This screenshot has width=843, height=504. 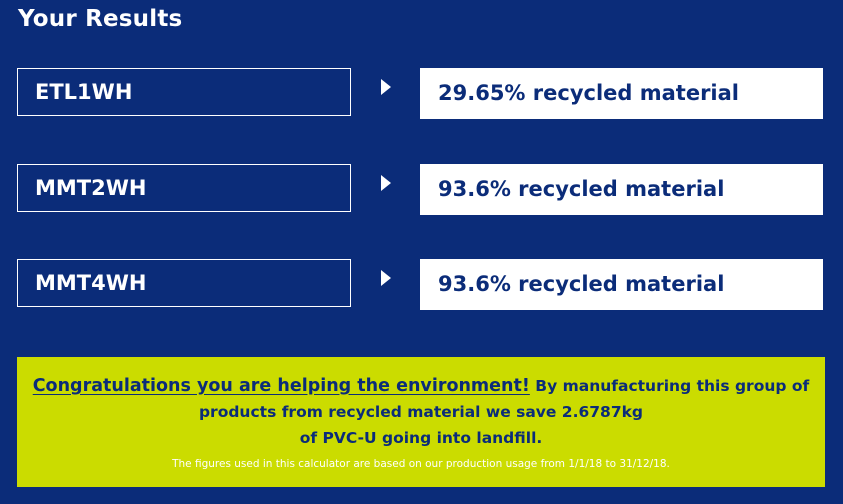 What do you see at coordinates (672, 386) in the screenshot?
I see `banner-text-1: By manufacturing this group of` at bounding box center [672, 386].